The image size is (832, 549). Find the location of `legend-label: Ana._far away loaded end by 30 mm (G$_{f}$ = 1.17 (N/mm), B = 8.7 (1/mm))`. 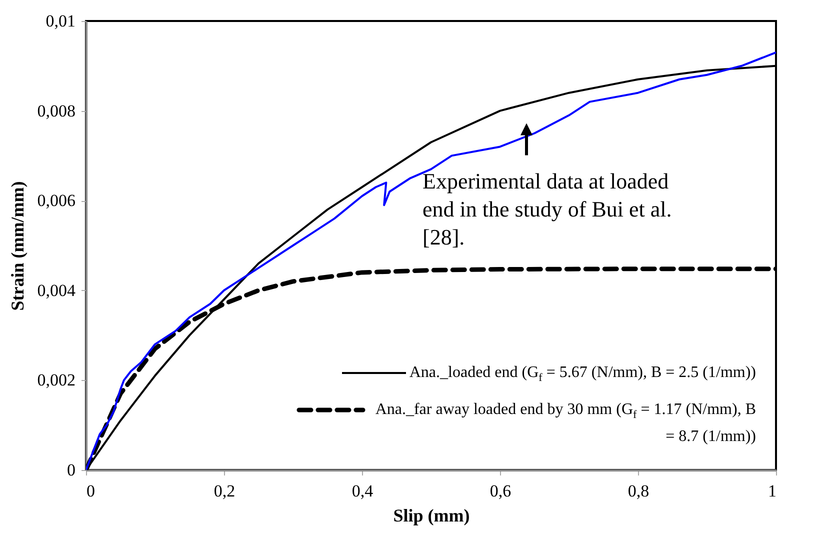

legend-label: Ana._far away loaded end by 30 mm (G$_{f}$ = 1.17 (N/mm), B = 8.7 (1/mm)) is located at coordinates (565, 423).